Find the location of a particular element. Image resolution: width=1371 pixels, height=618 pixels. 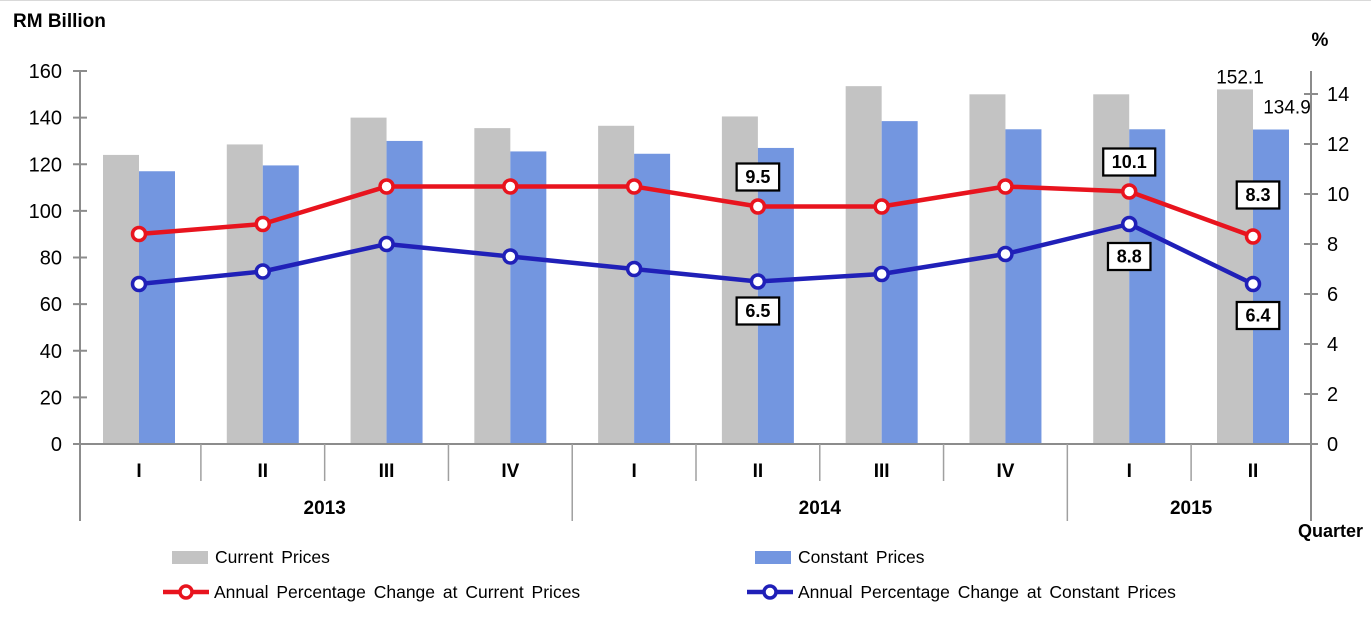

red-line-legend-marker is located at coordinates (186, 592).